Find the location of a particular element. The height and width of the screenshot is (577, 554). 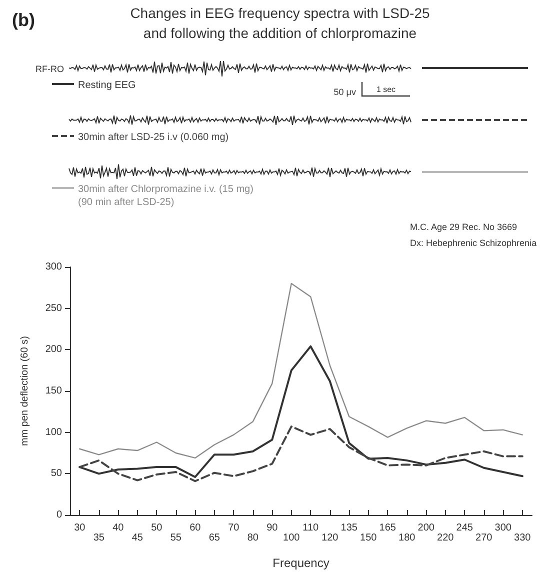

x-tick-label: 165 is located at coordinates (387, 528).